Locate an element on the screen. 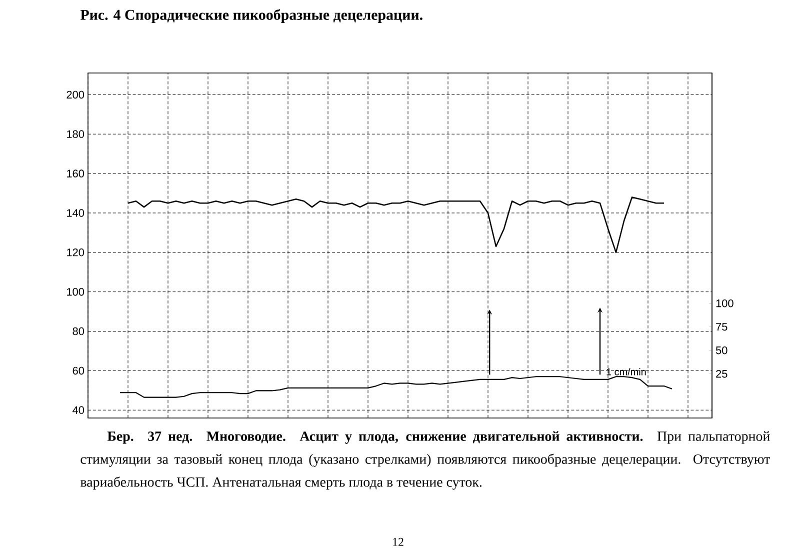 The width and height of the screenshot is (800, 549). y-tick-label: 140 is located at coordinates (75, 213).